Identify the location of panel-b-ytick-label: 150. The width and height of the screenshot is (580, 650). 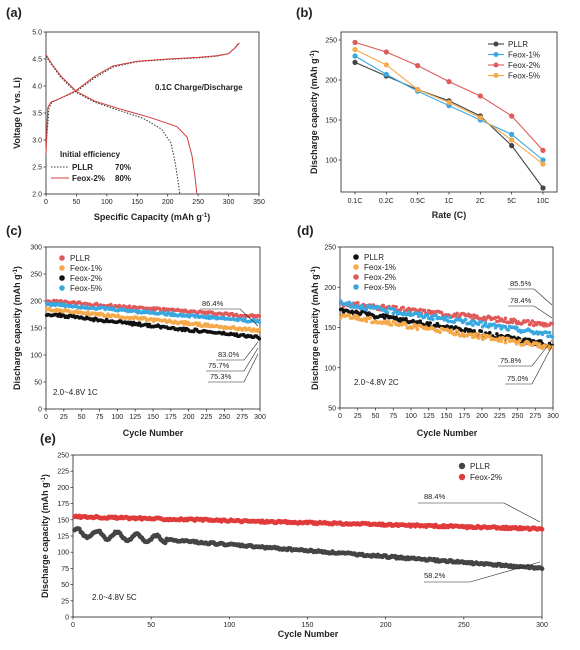
(331, 121).